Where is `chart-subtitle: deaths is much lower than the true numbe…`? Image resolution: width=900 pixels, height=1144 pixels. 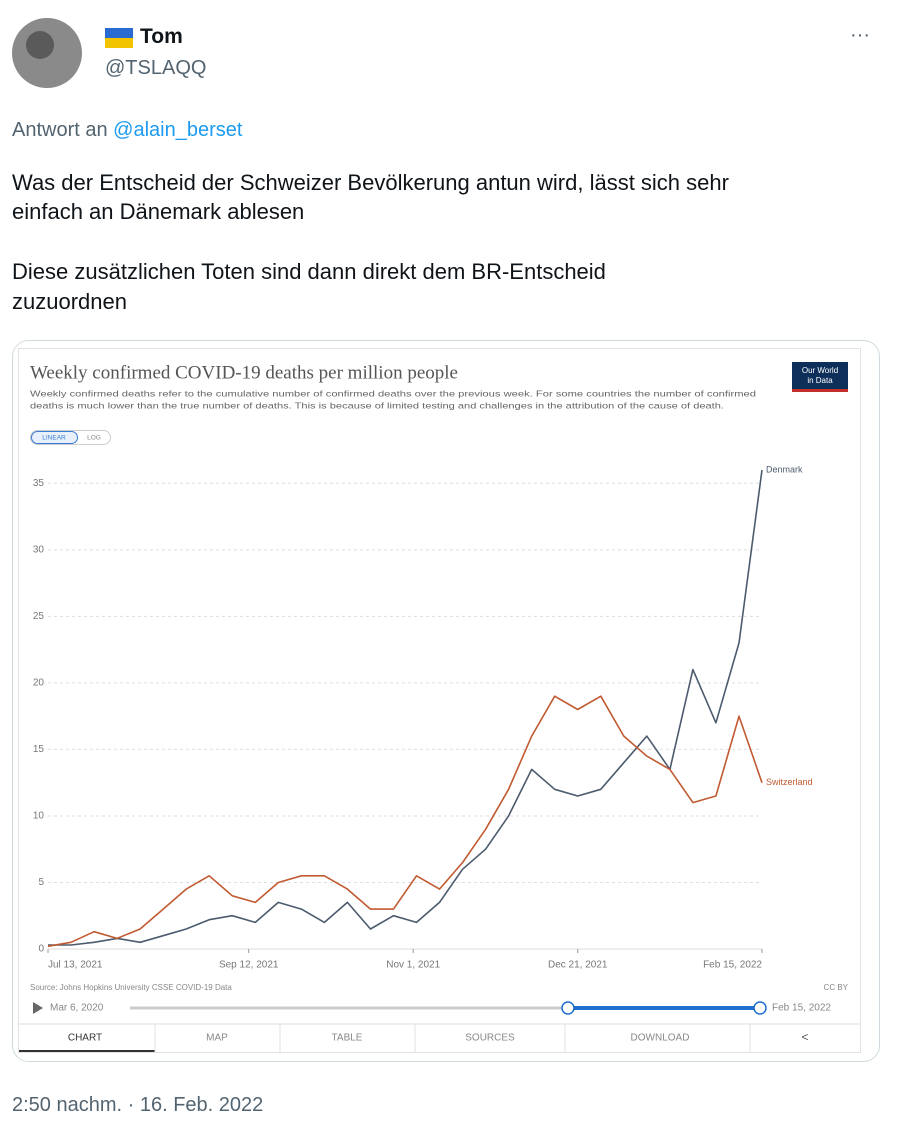
chart-subtitle: deaths is much lower than the true numbe… is located at coordinates (377, 405).